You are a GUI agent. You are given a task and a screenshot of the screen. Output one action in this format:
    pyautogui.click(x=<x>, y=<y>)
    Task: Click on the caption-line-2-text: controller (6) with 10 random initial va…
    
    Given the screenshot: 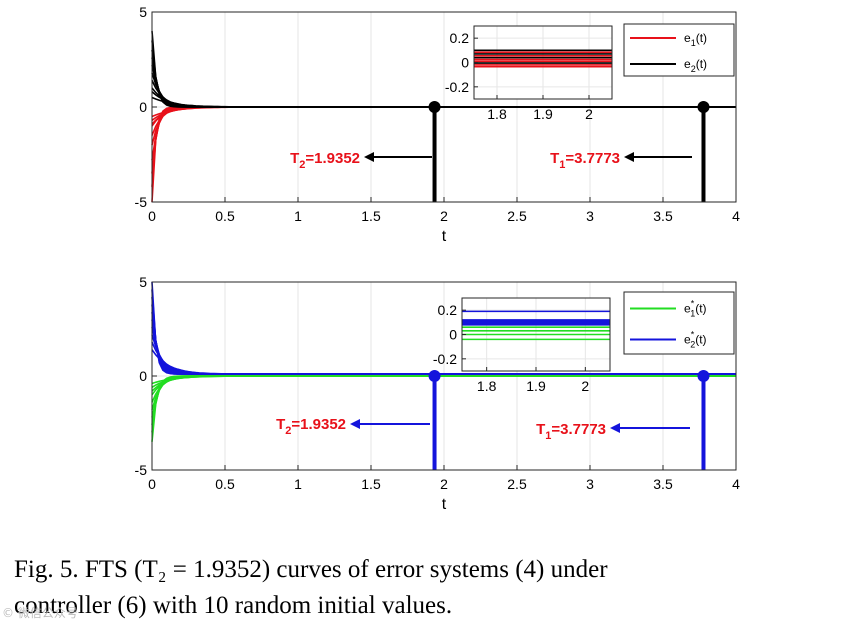 What is the action you would take?
    pyautogui.click(x=233, y=605)
    